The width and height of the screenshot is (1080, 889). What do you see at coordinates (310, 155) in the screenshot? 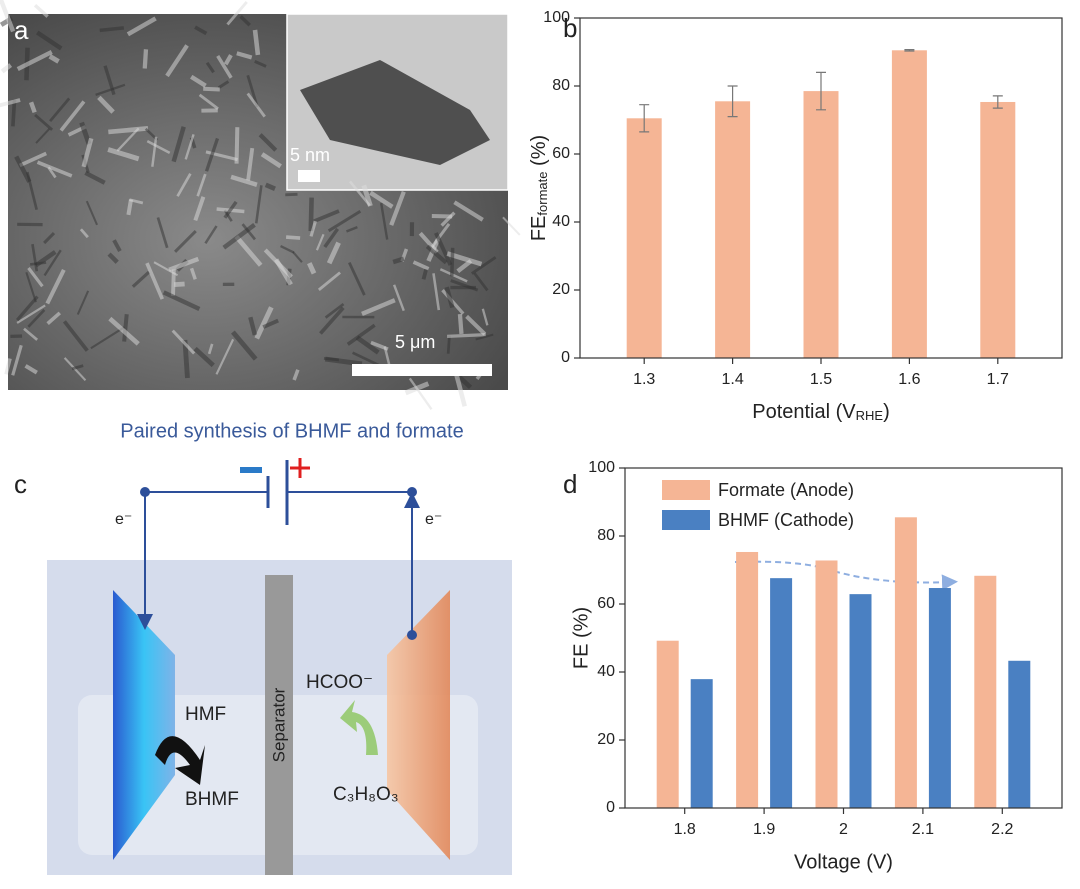
I see `inset-scale-label: 5 nm` at bounding box center [310, 155].